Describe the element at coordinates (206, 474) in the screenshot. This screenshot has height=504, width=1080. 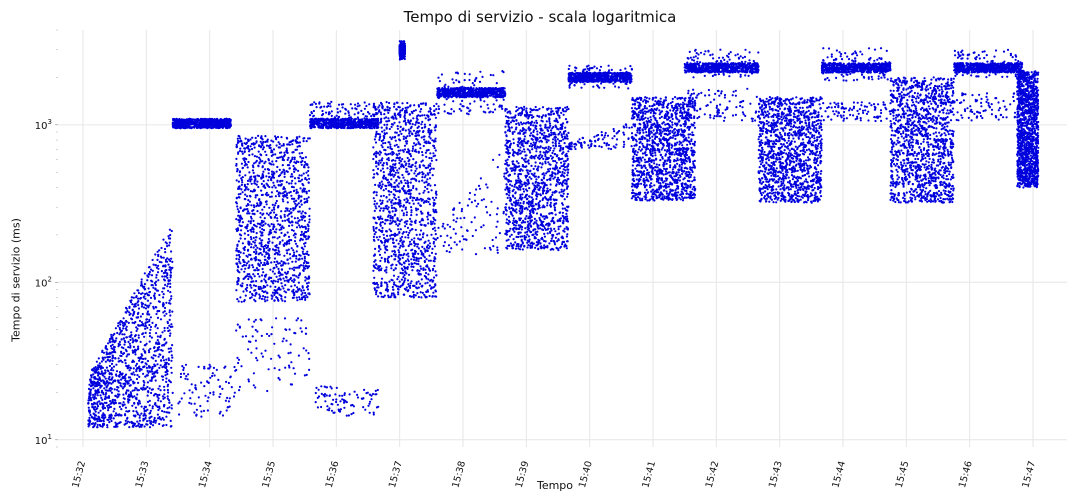
I see `x-tick-label: 15:34` at that location.